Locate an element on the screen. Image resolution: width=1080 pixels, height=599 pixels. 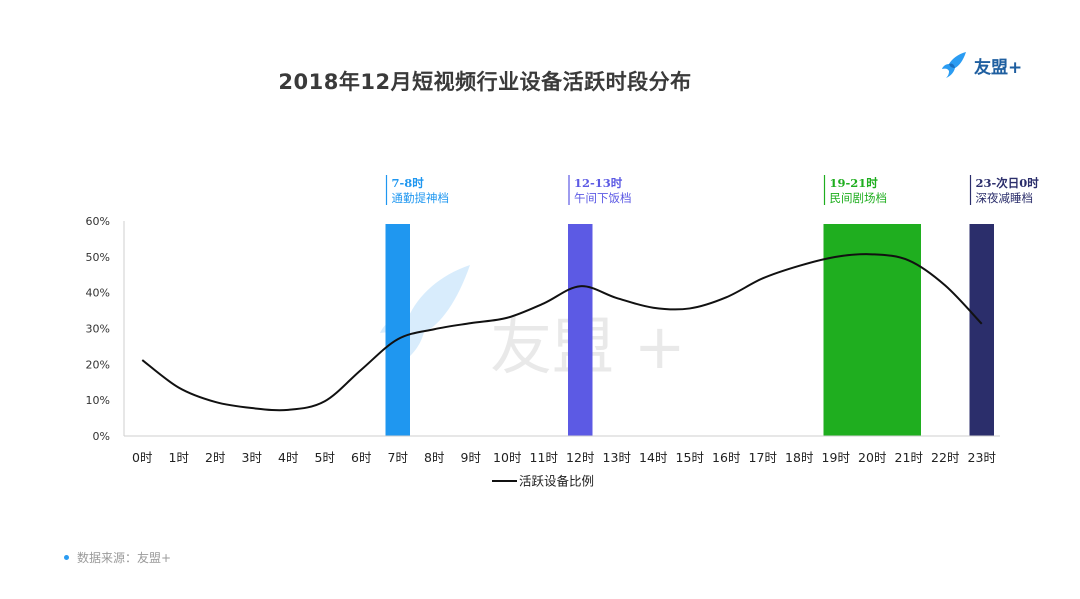
x-tick-label: 12时 is located at coordinates (580, 457).